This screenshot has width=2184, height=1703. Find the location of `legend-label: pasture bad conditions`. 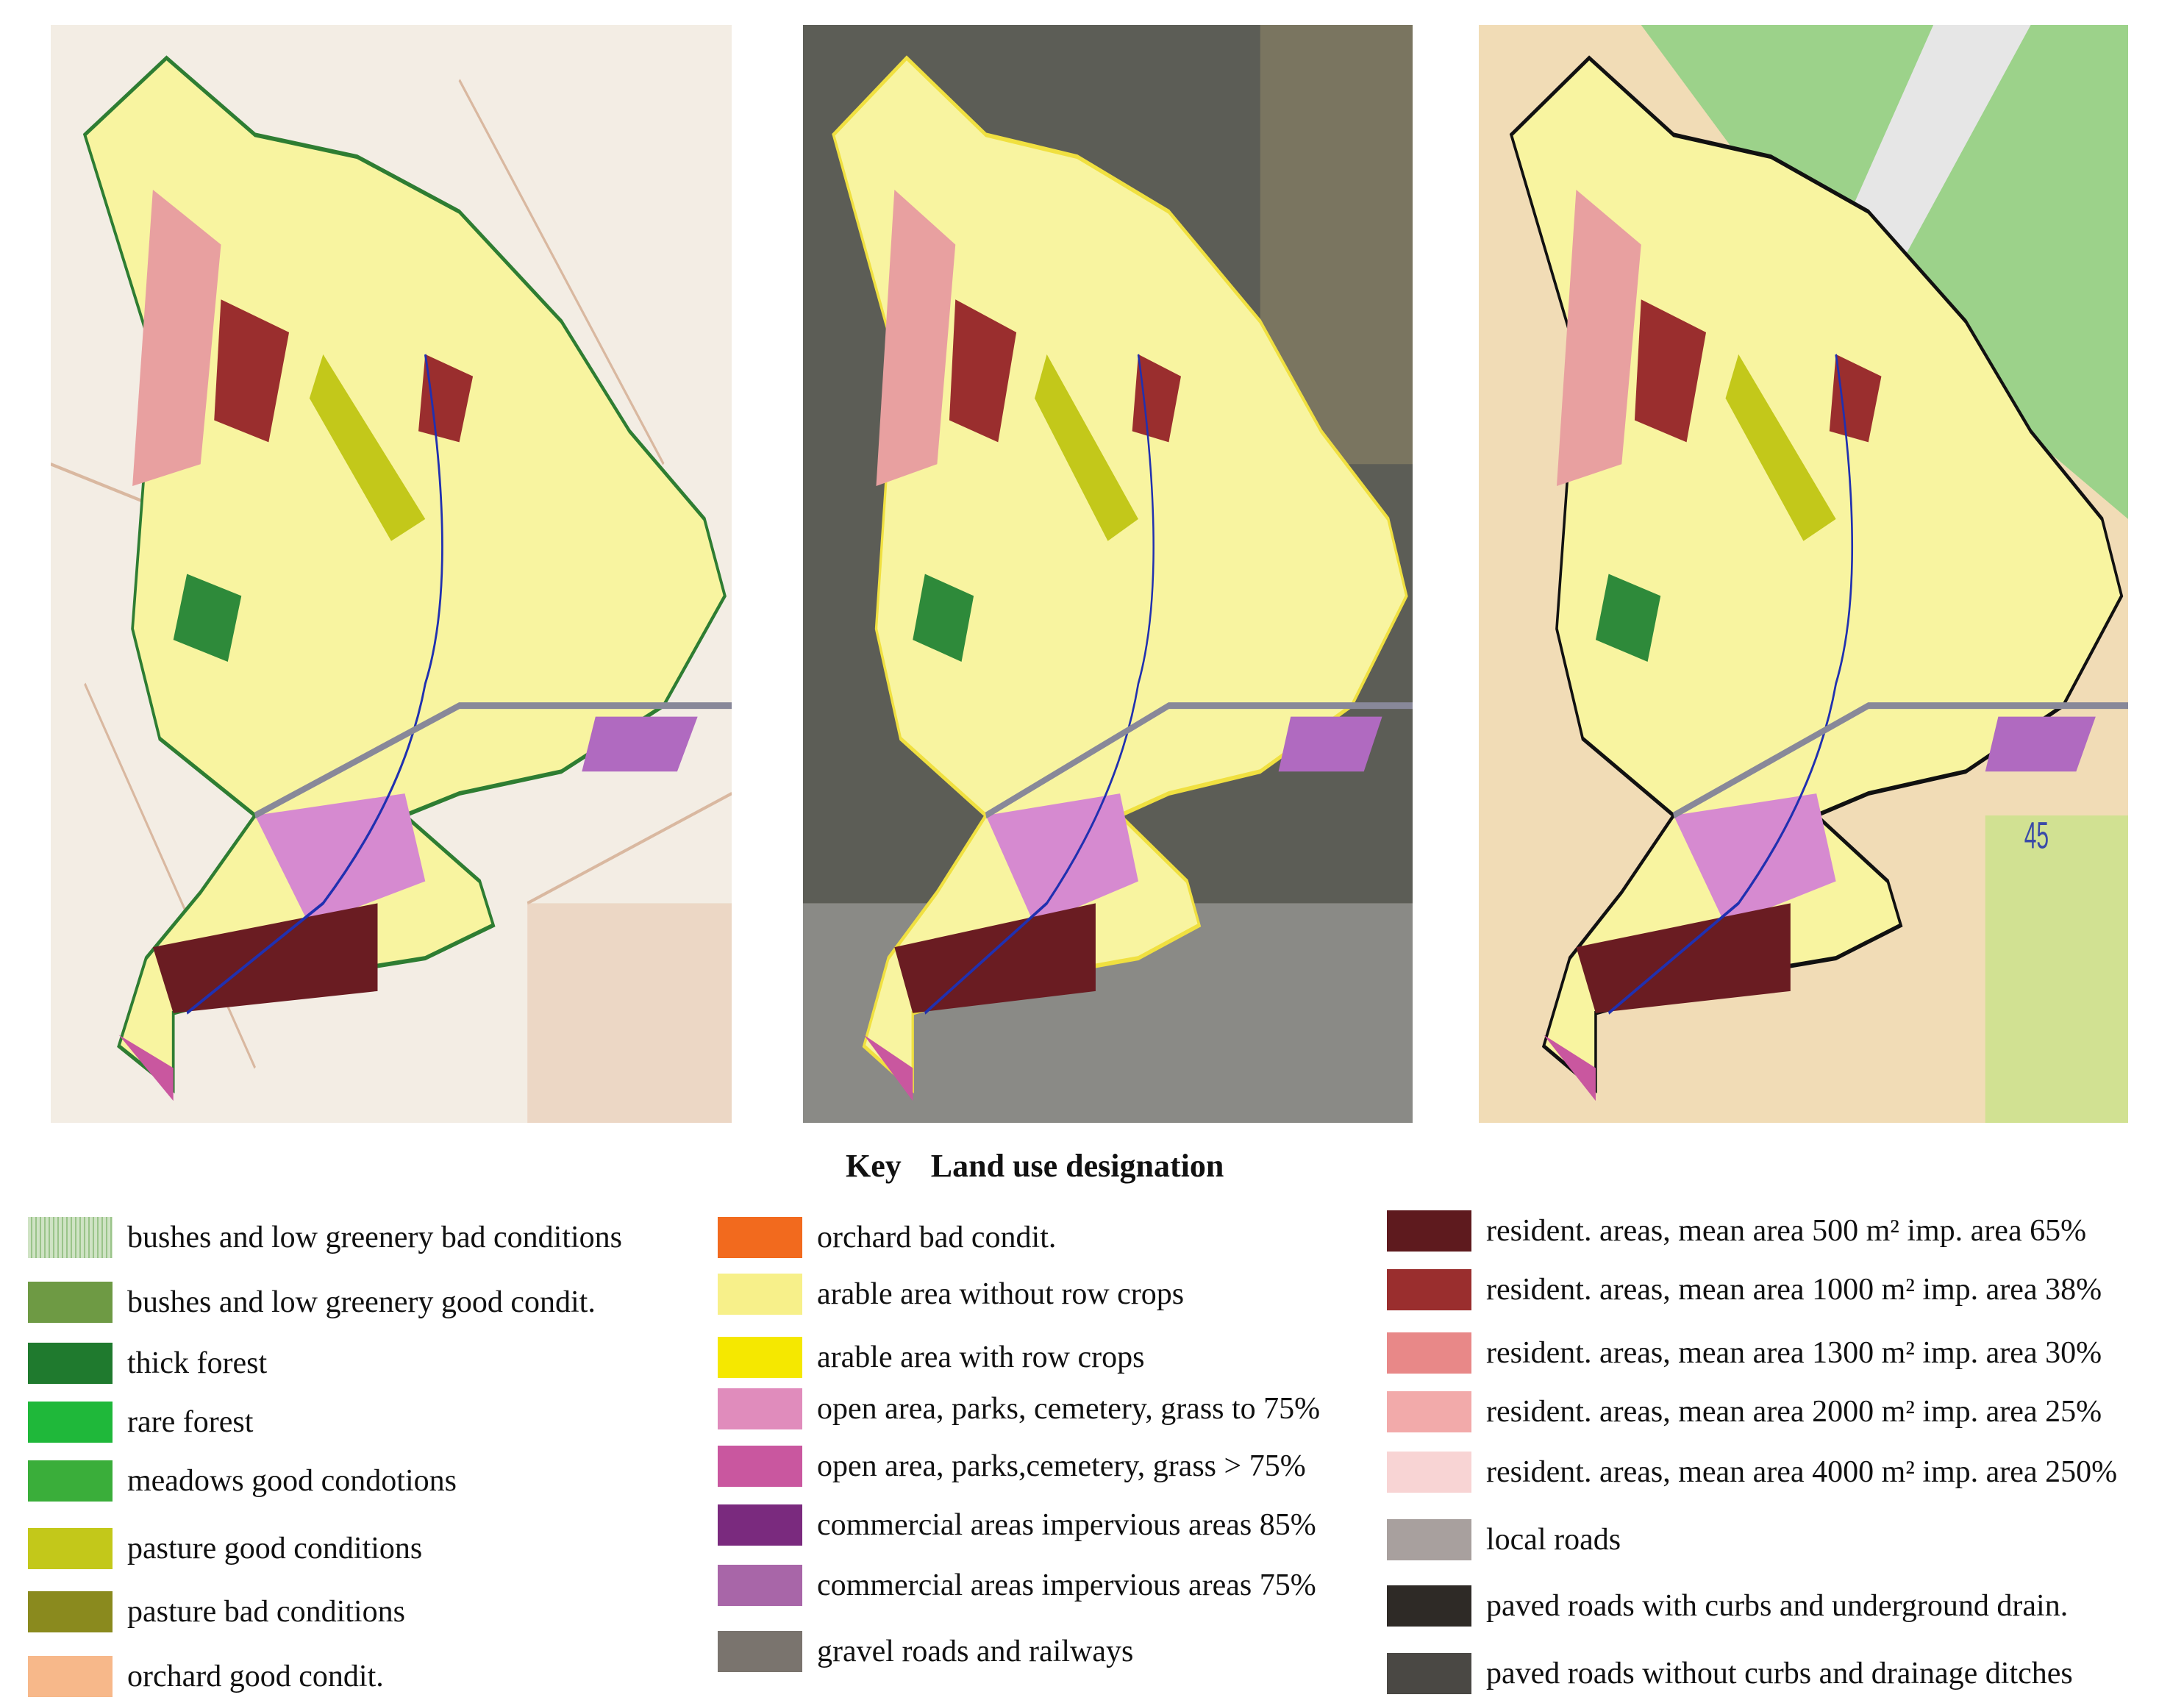

legend-label: pasture bad conditions is located at coordinates (266, 1612).